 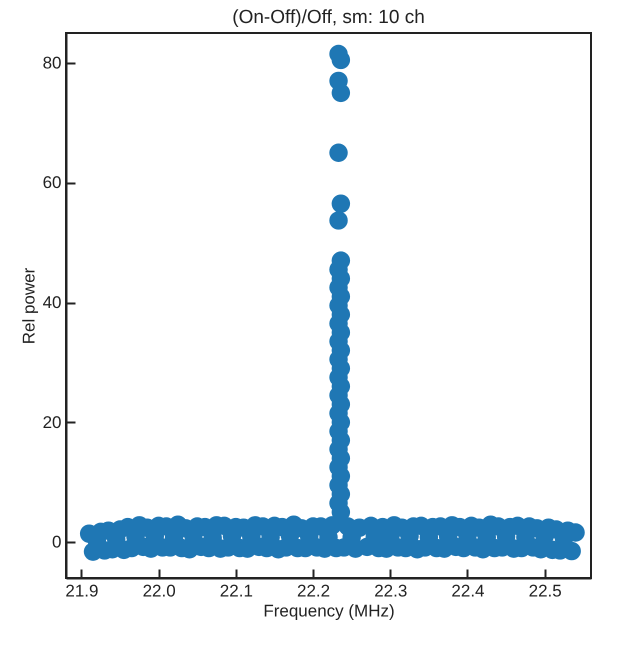 I want to click on y-tick-label: 60, so click(x=52, y=182).